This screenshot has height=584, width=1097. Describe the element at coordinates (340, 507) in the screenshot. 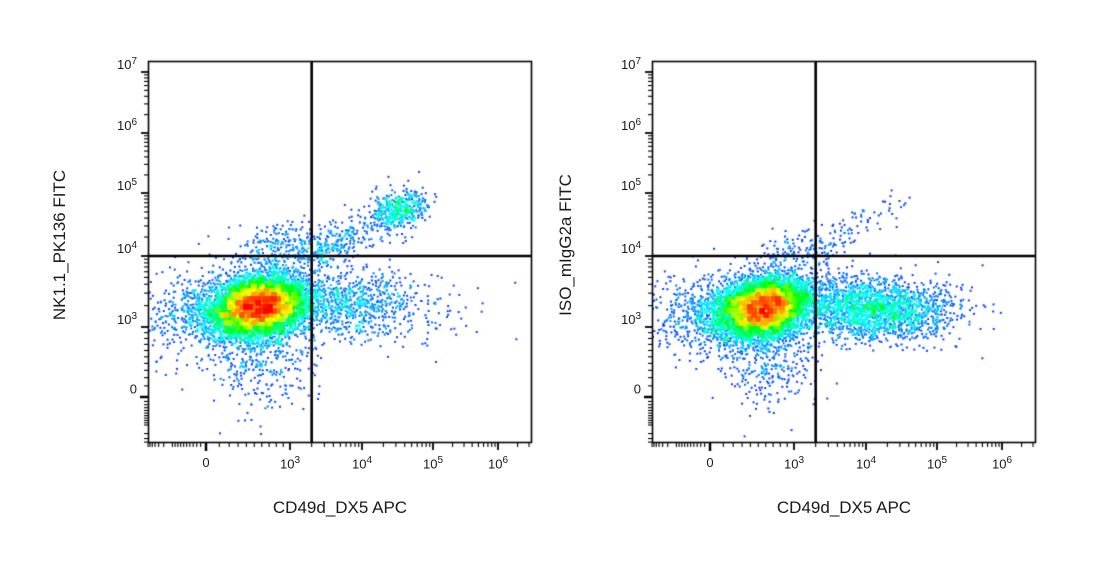

I see `x-axis-label-left: CD49d_DX5 APC` at that location.